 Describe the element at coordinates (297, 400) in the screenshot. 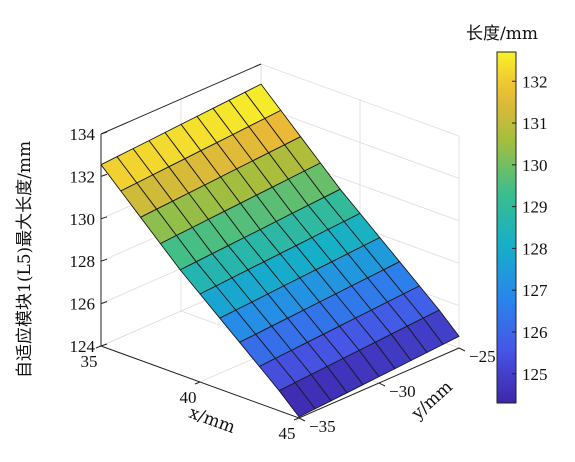

I see `surface-patch` at that location.